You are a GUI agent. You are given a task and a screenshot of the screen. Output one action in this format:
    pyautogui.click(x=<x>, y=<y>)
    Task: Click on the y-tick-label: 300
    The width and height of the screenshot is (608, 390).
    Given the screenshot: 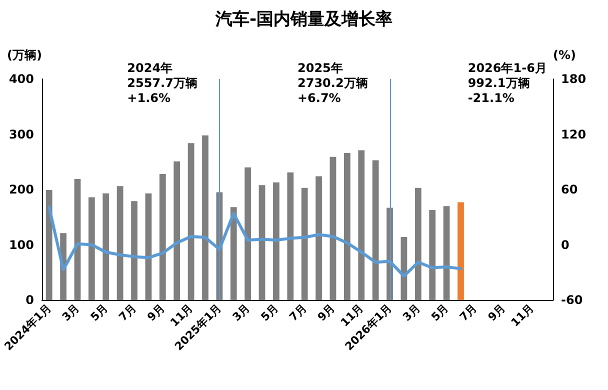 What is the action you would take?
    pyautogui.click(x=21, y=134)
    